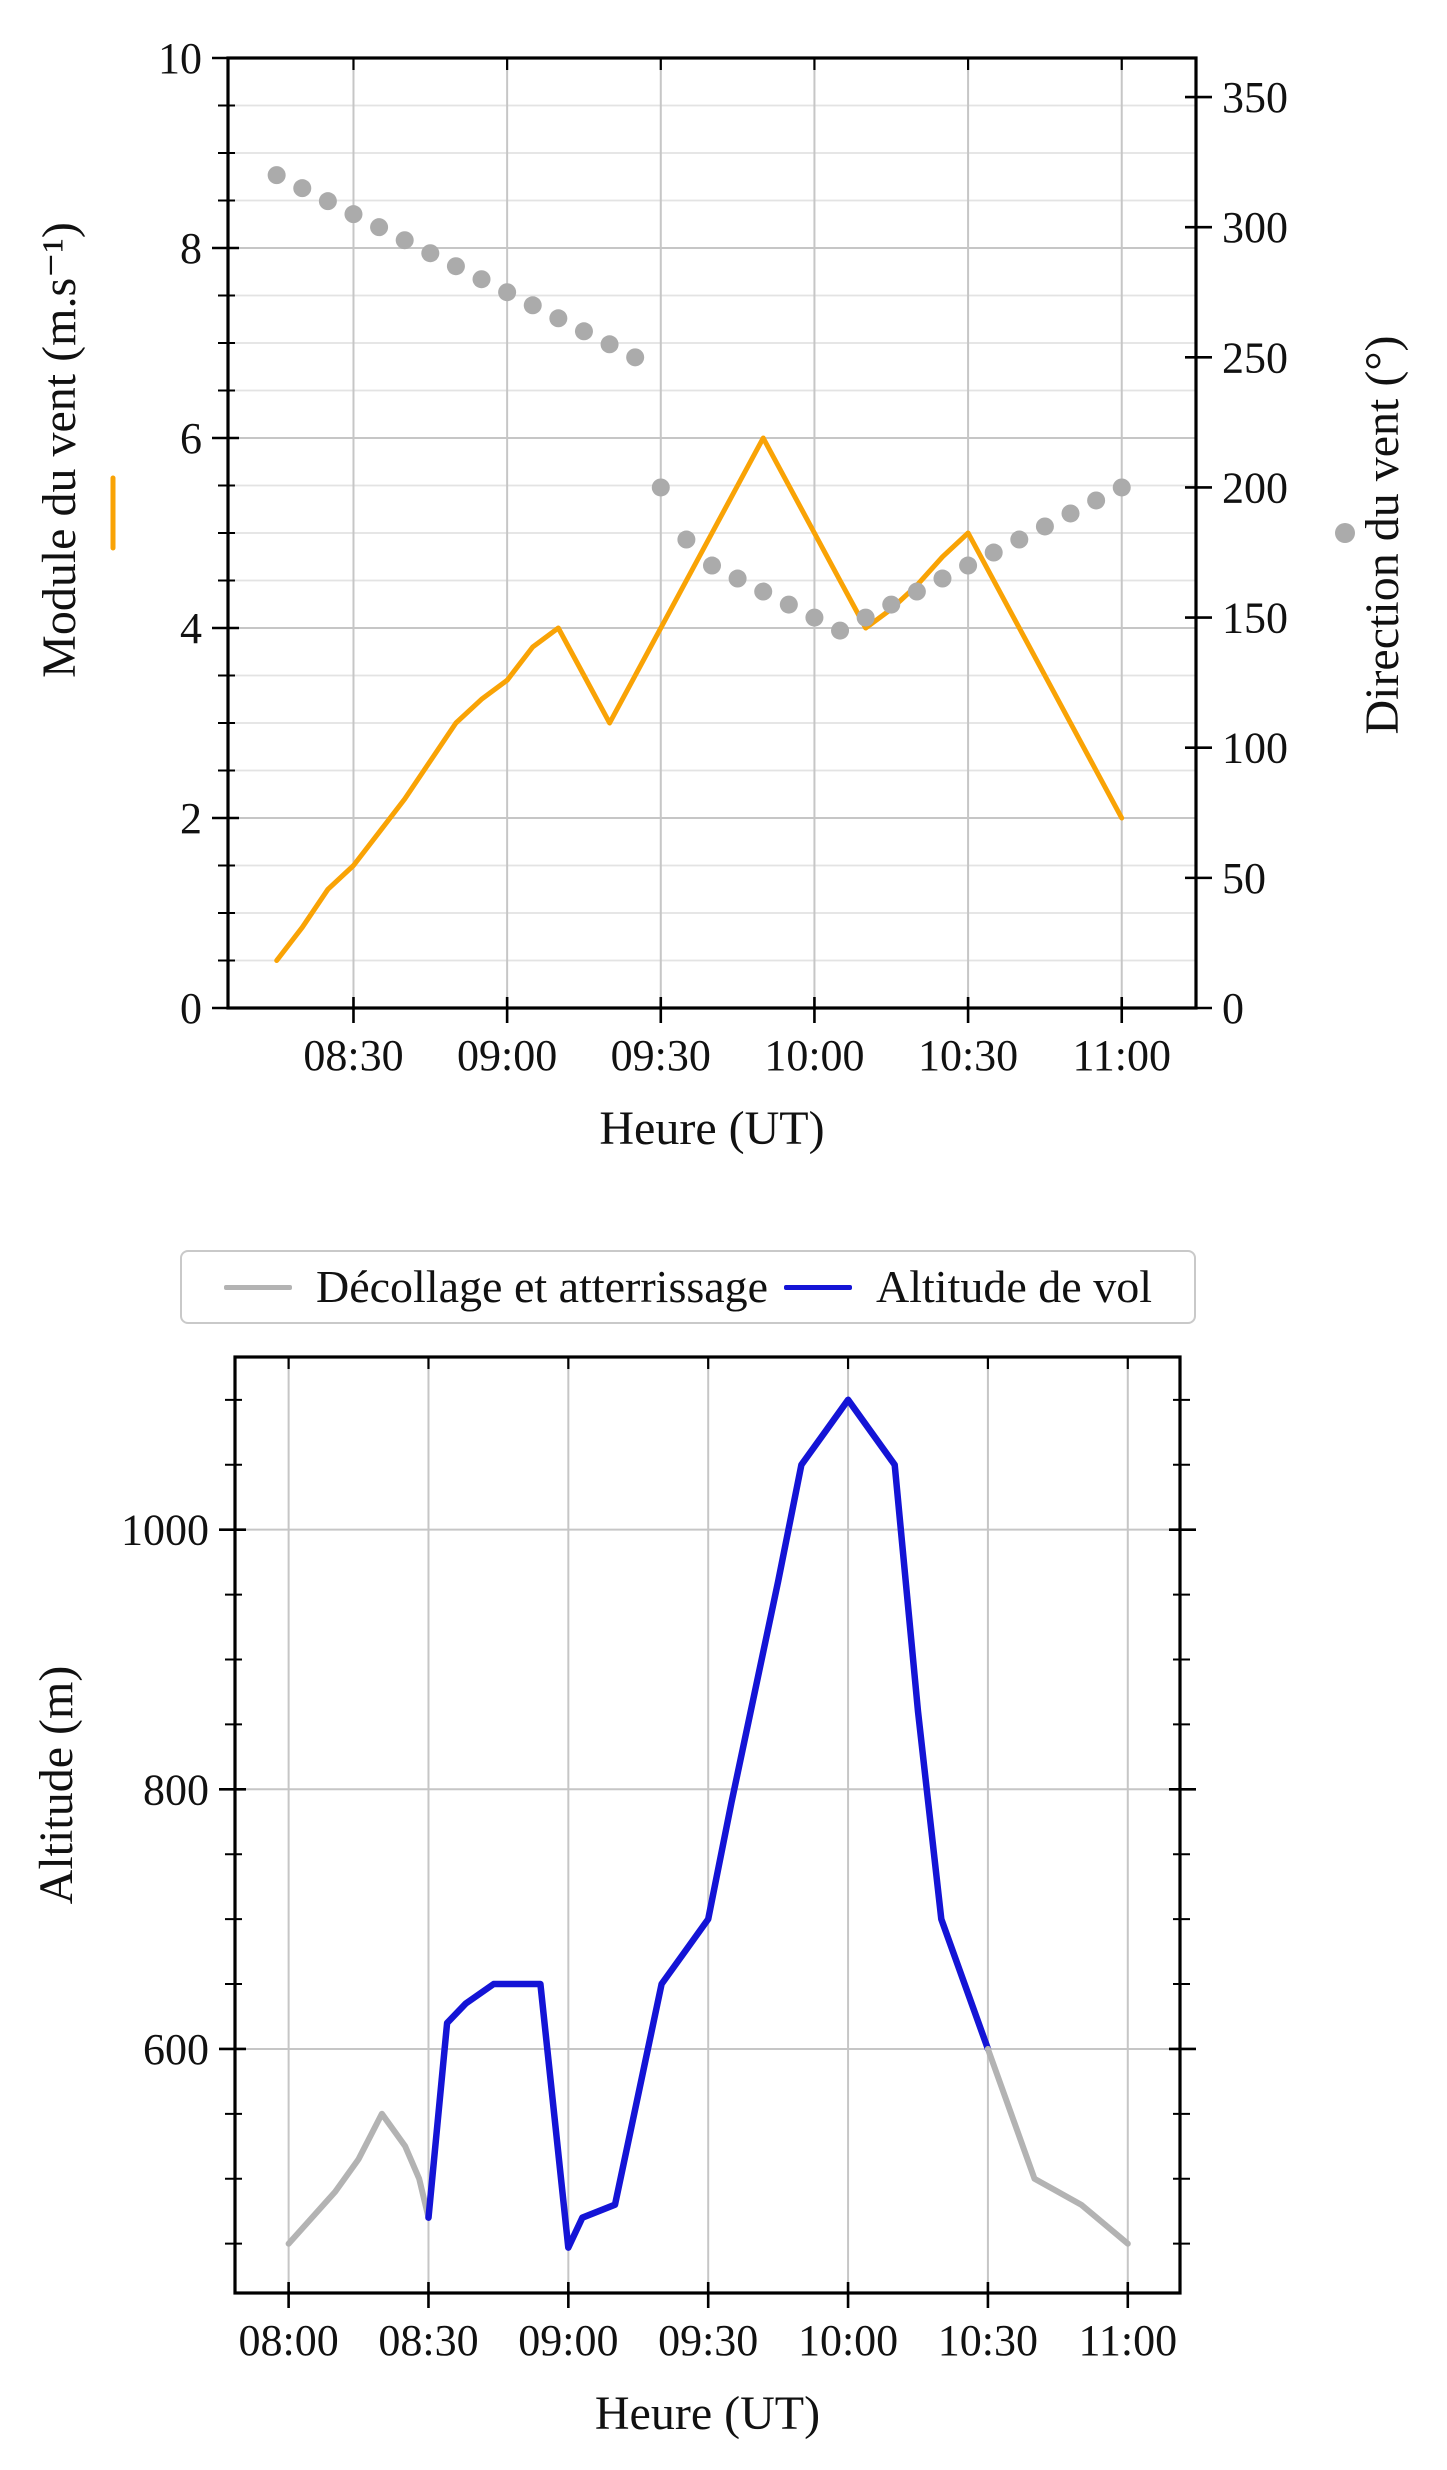  What do you see at coordinates (176, 1789) in the screenshot?
I see `y-tick-label: 800` at bounding box center [176, 1789].